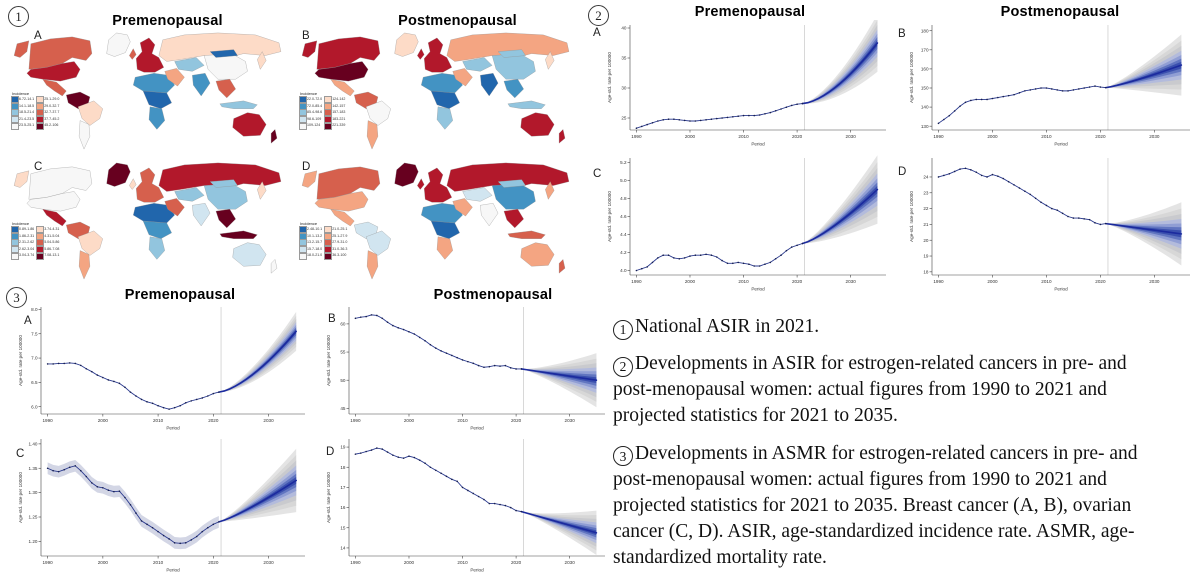 The width and height of the screenshot is (1200, 575). What do you see at coordinates (797, 281) in the screenshot?
I see `x-tick-label: 2020` at bounding box center [797, 281].